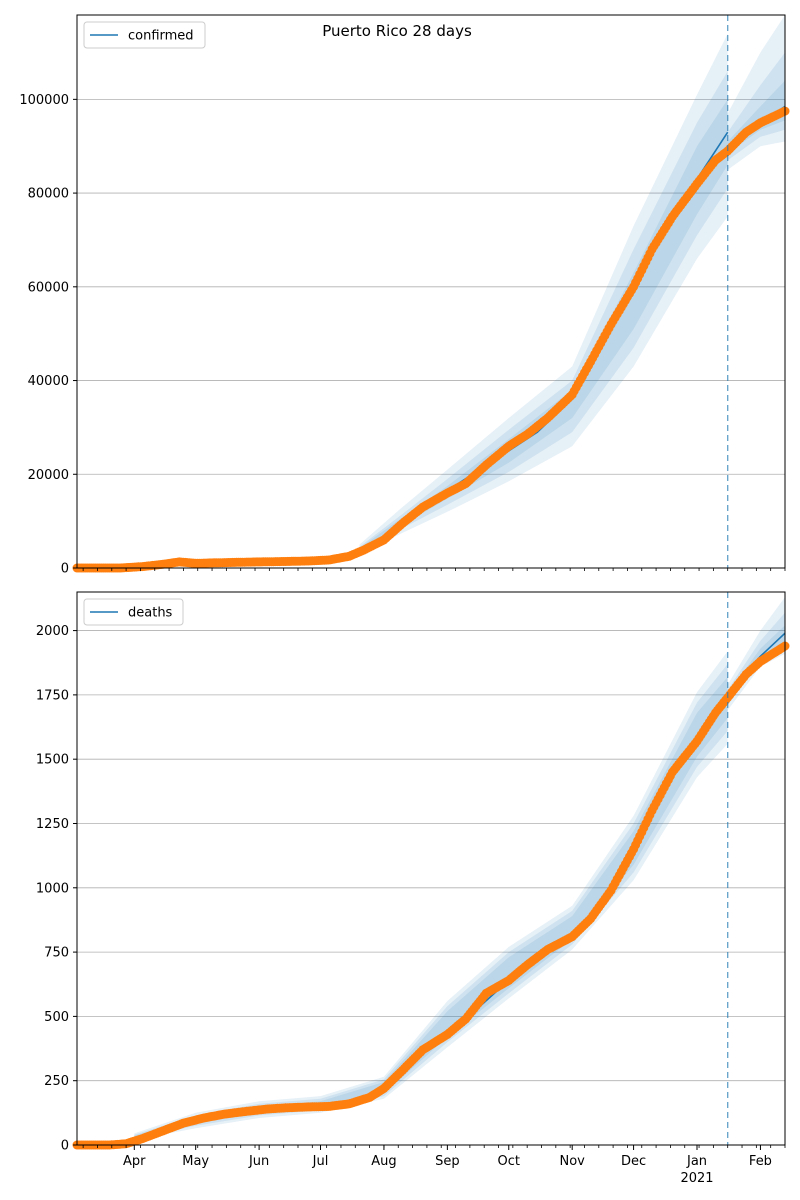  Describe the element at coordinates (320, 1161) in the screenshot. I see `deaths-x-tick-label: Jul` at that location.